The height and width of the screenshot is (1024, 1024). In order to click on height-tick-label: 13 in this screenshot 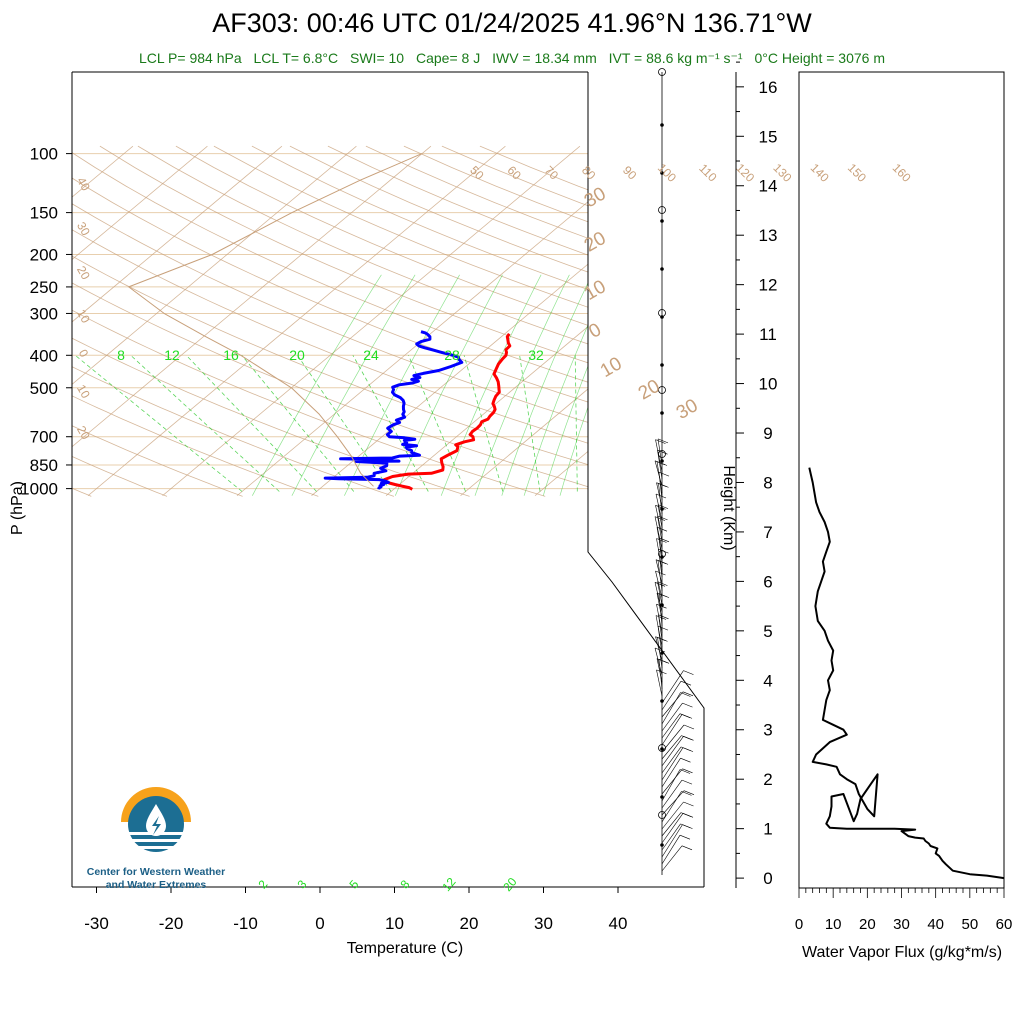, I will do `click(768, 235)`.